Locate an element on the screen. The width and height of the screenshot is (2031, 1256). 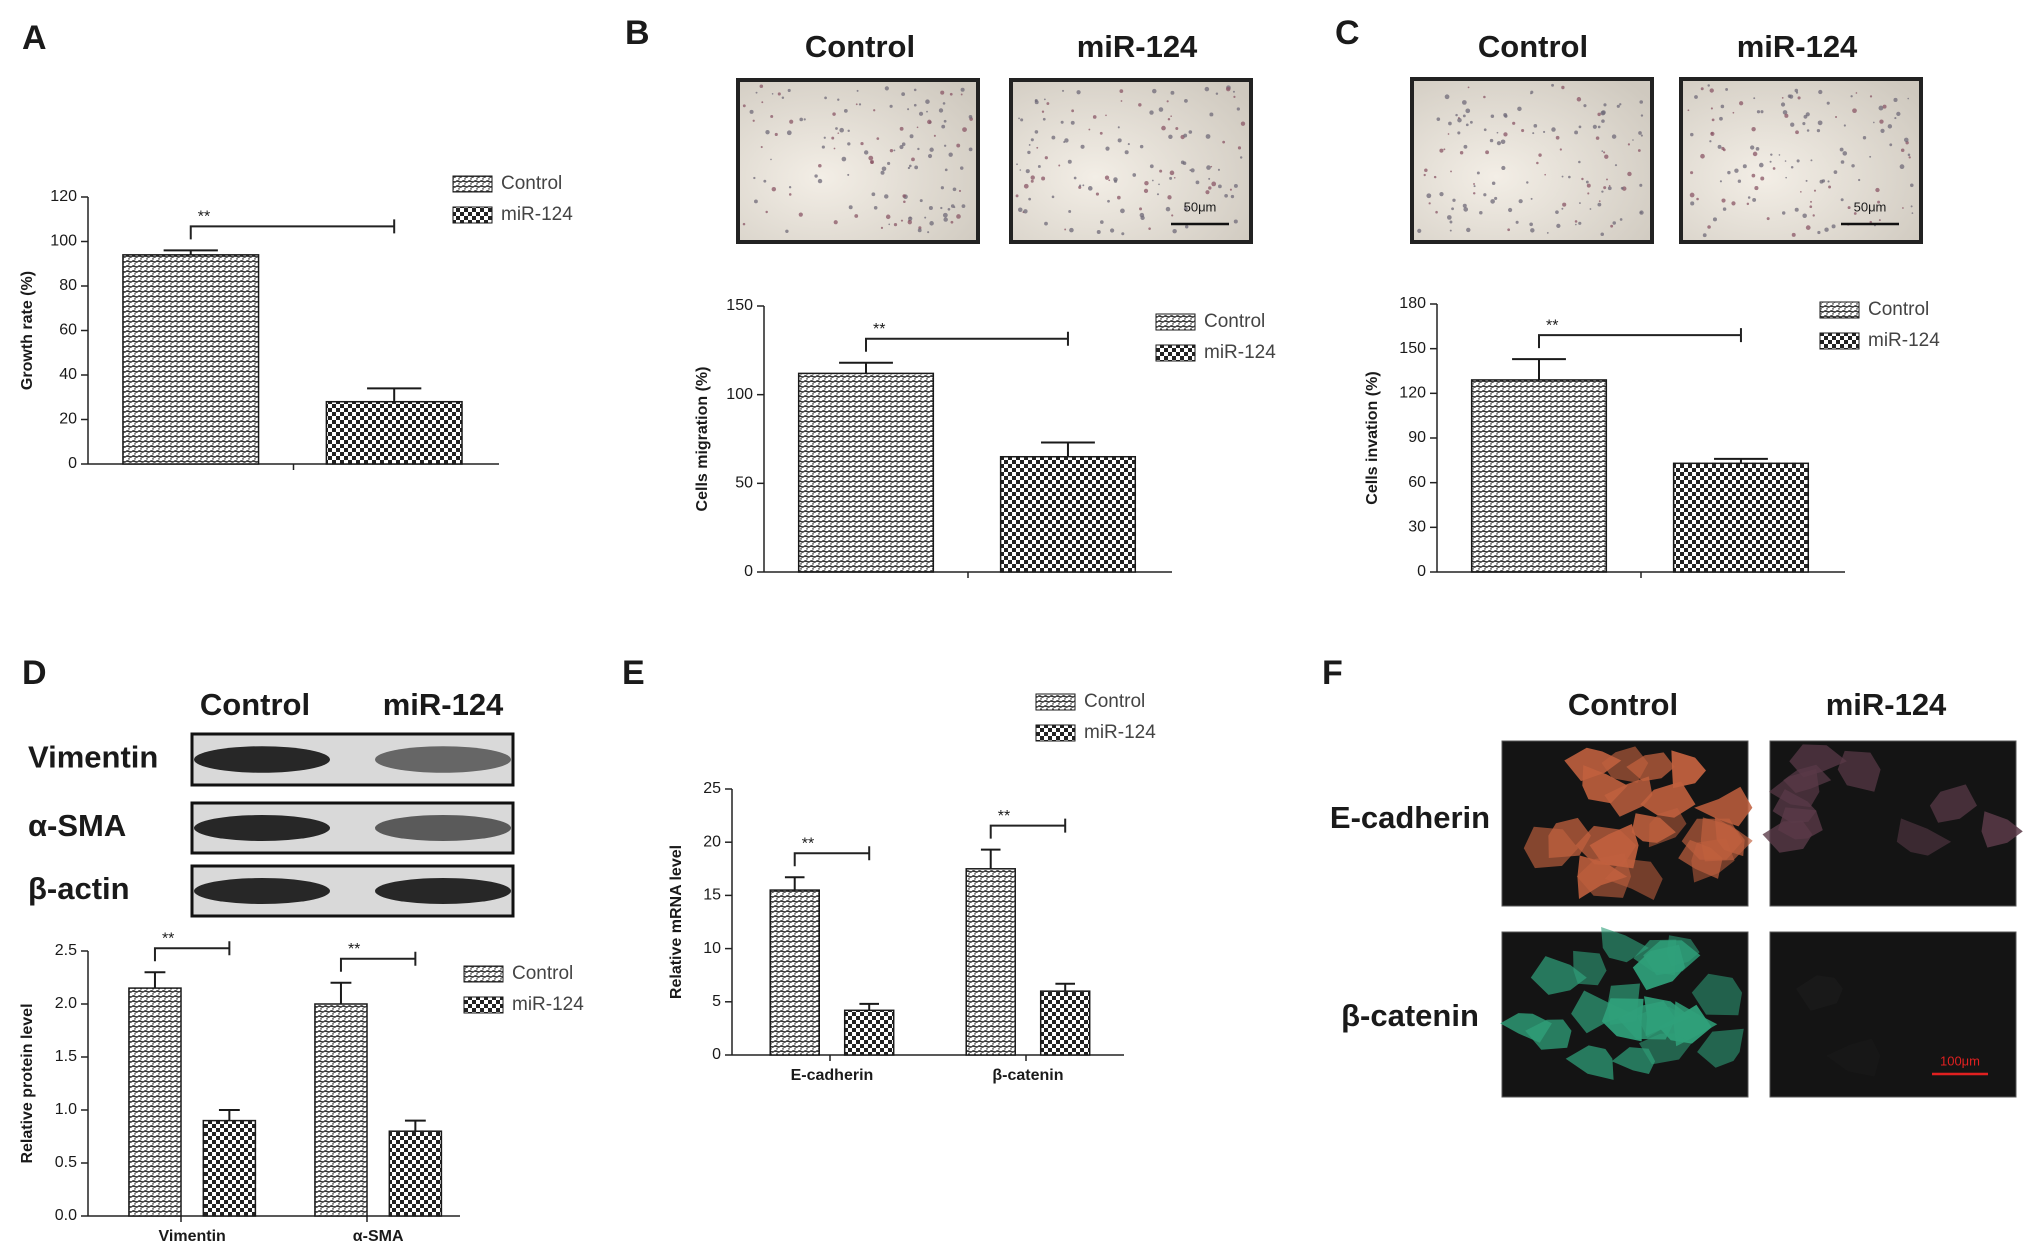
panel-letter: C is located at coordinates (1347, 33).